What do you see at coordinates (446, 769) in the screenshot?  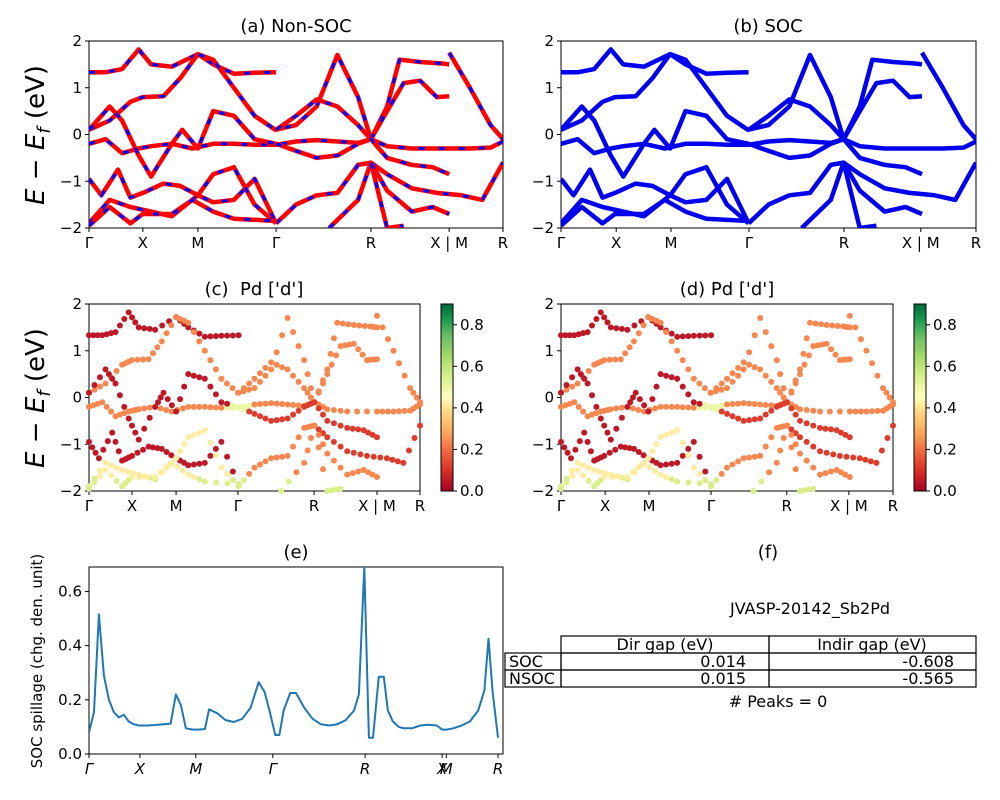 I see `e-xtick-label: M` at bounding box center [446, 769].